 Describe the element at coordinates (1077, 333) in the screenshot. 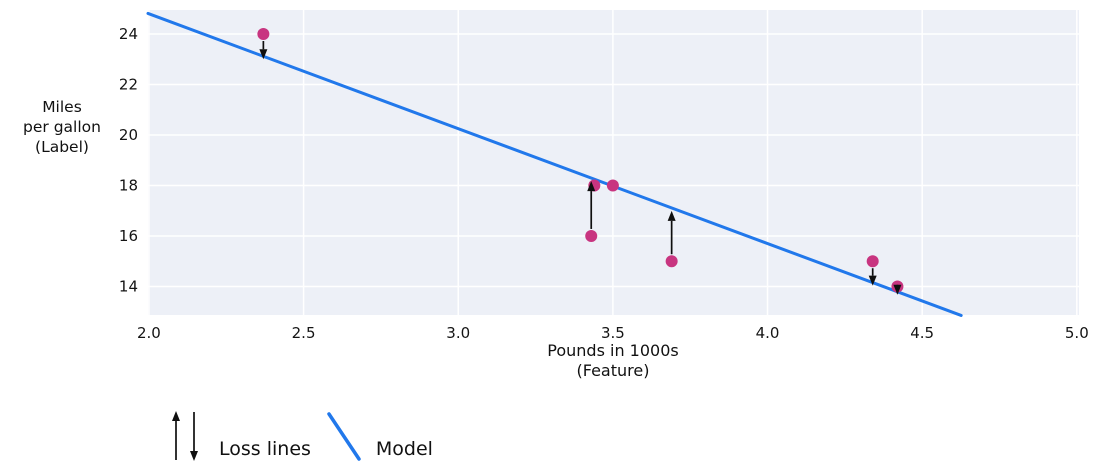

I see `x-tick-label: 5.0` at that location.